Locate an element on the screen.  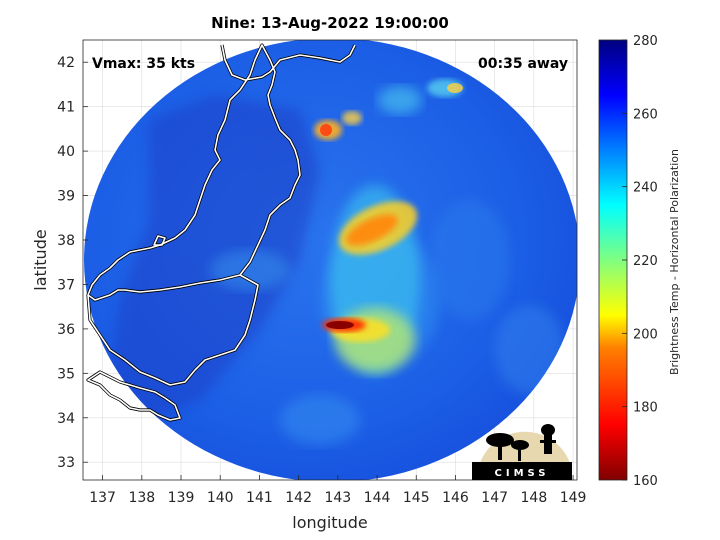
colorbar-tick-label: 180 is located at coordinates (645, 408).